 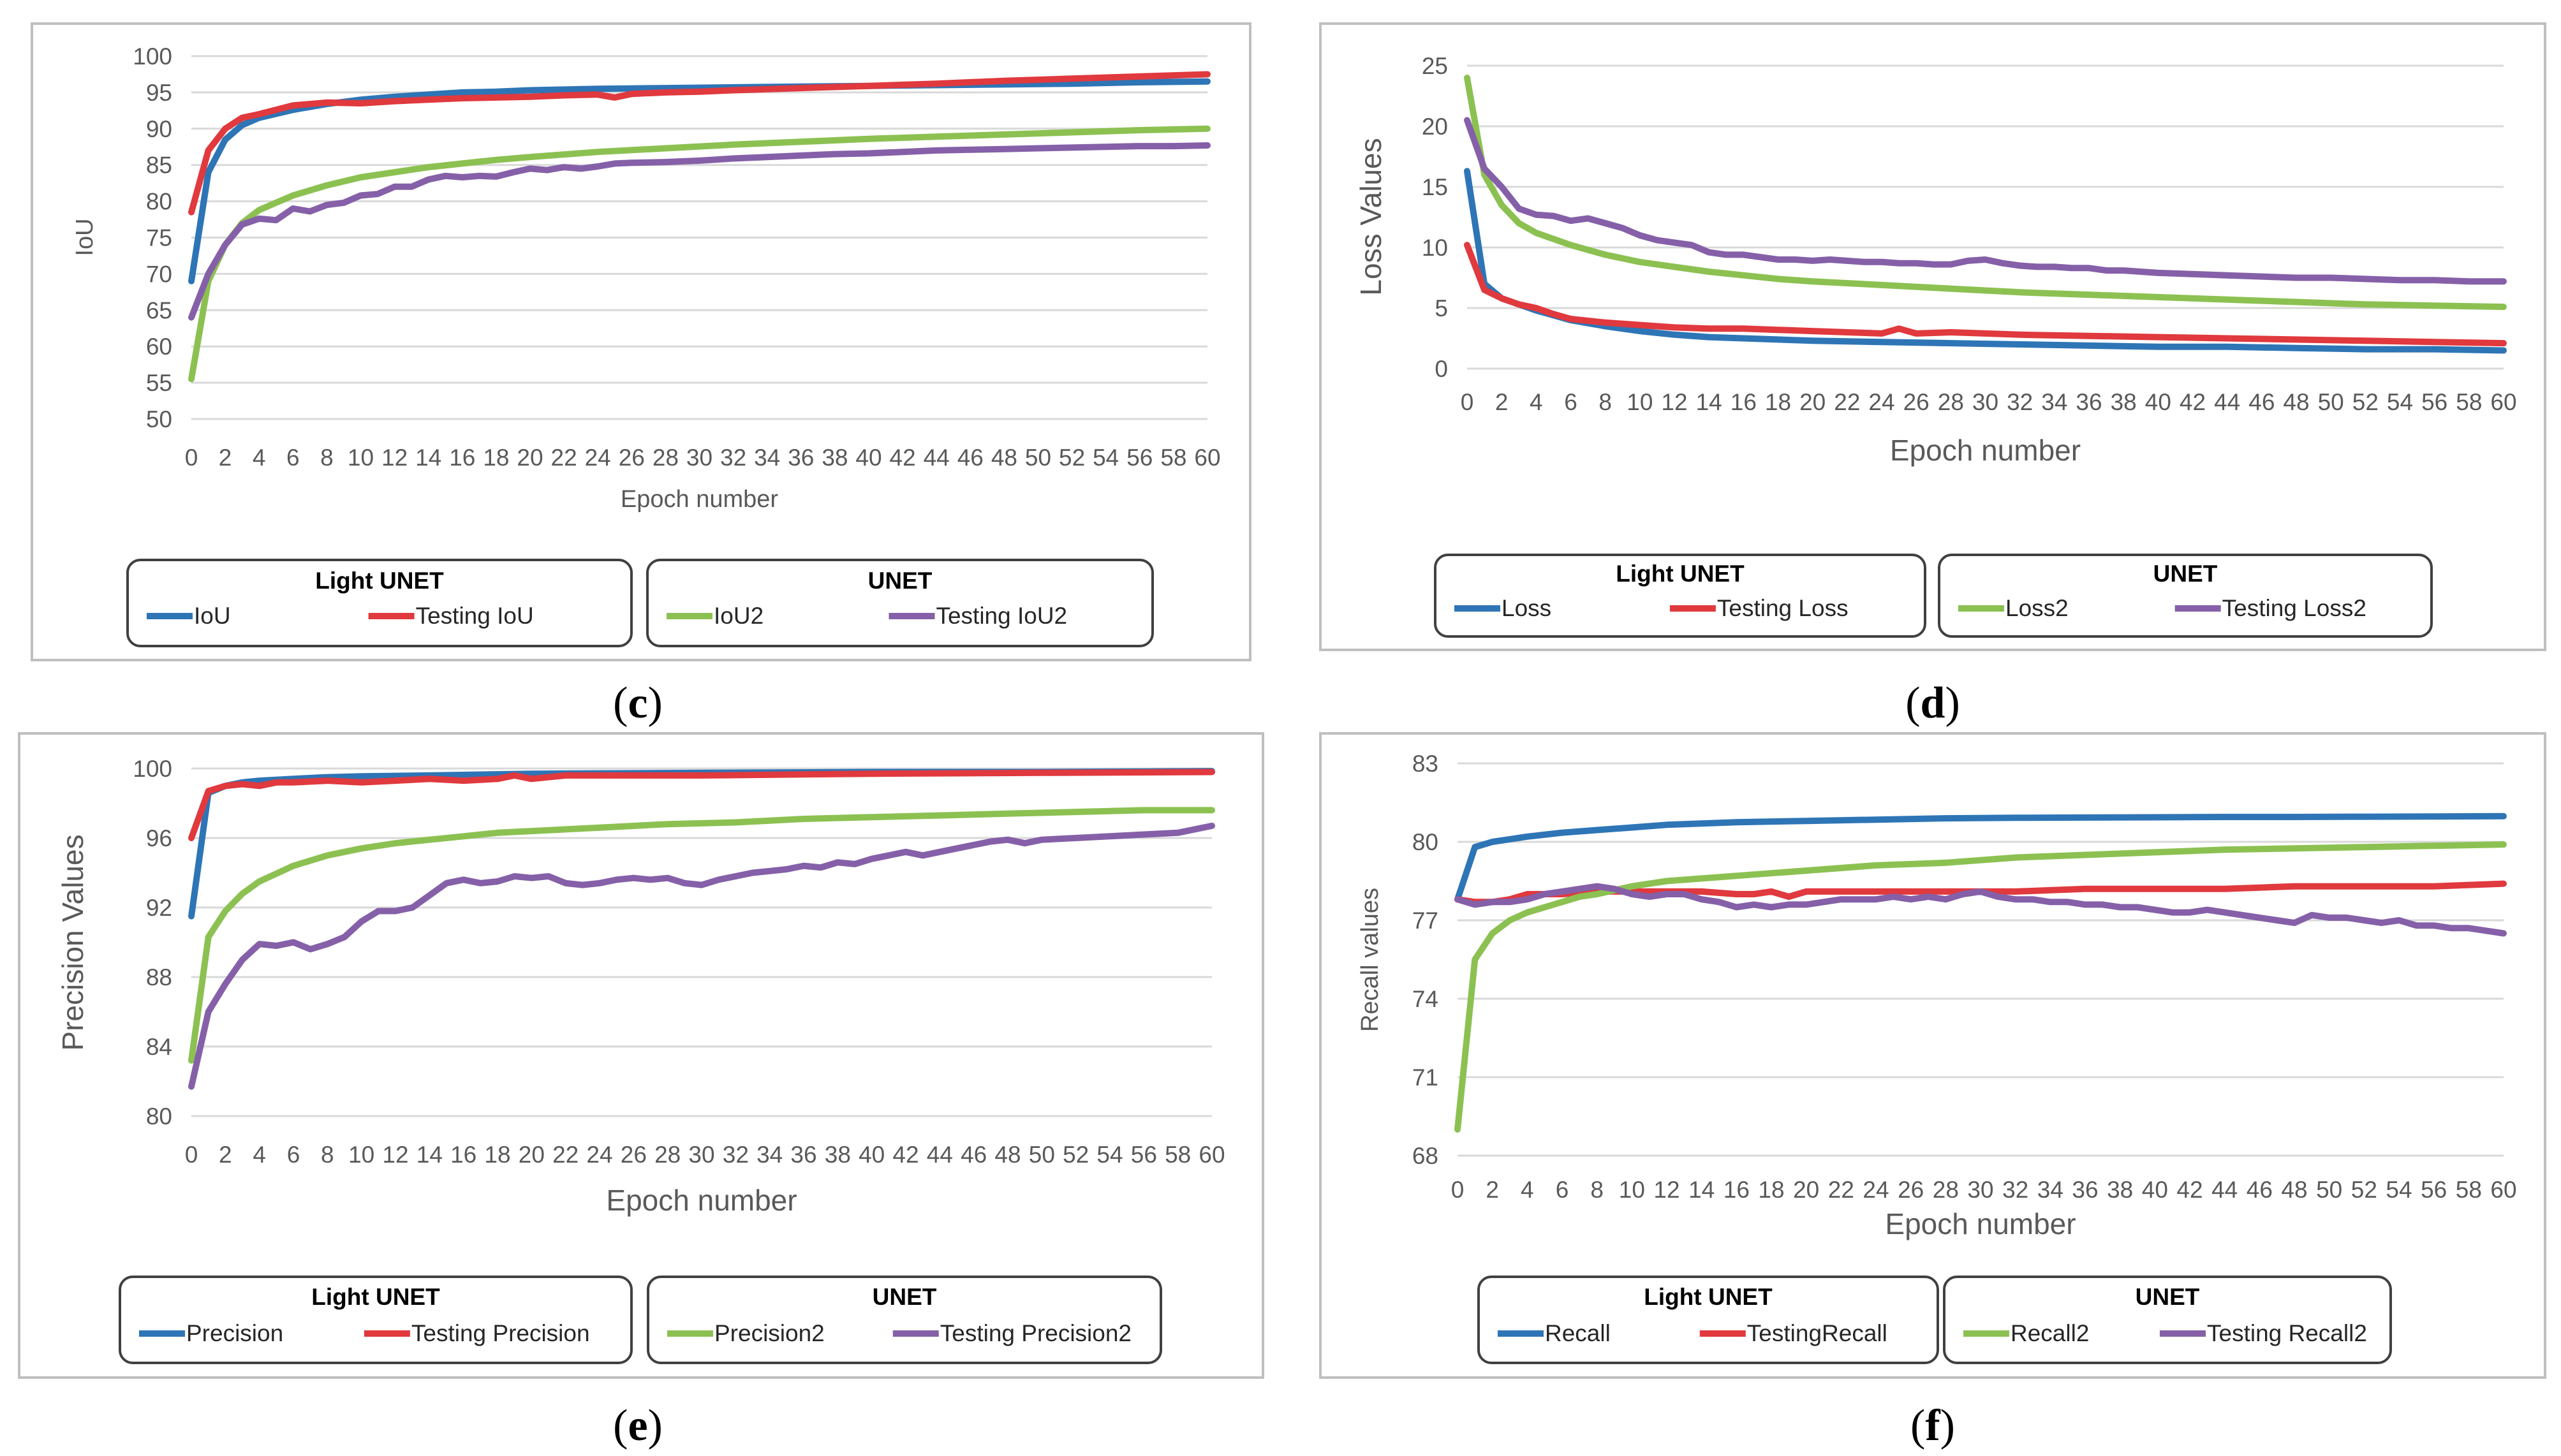 I want to click on series-line-loss2, so click(x=1985, y=193).